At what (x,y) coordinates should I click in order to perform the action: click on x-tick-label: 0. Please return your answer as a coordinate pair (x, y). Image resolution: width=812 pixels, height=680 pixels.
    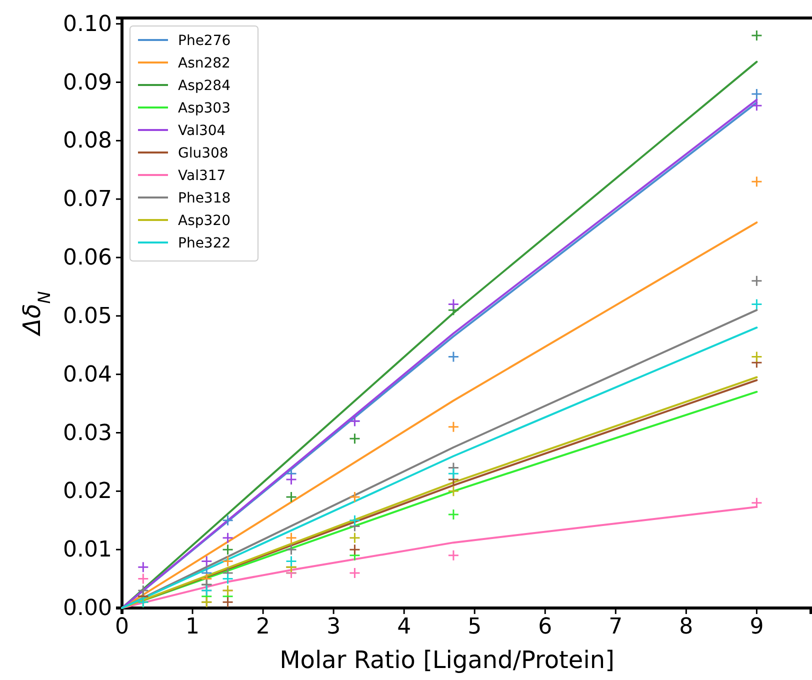
    Looking at the image, I should click on (122, 627).